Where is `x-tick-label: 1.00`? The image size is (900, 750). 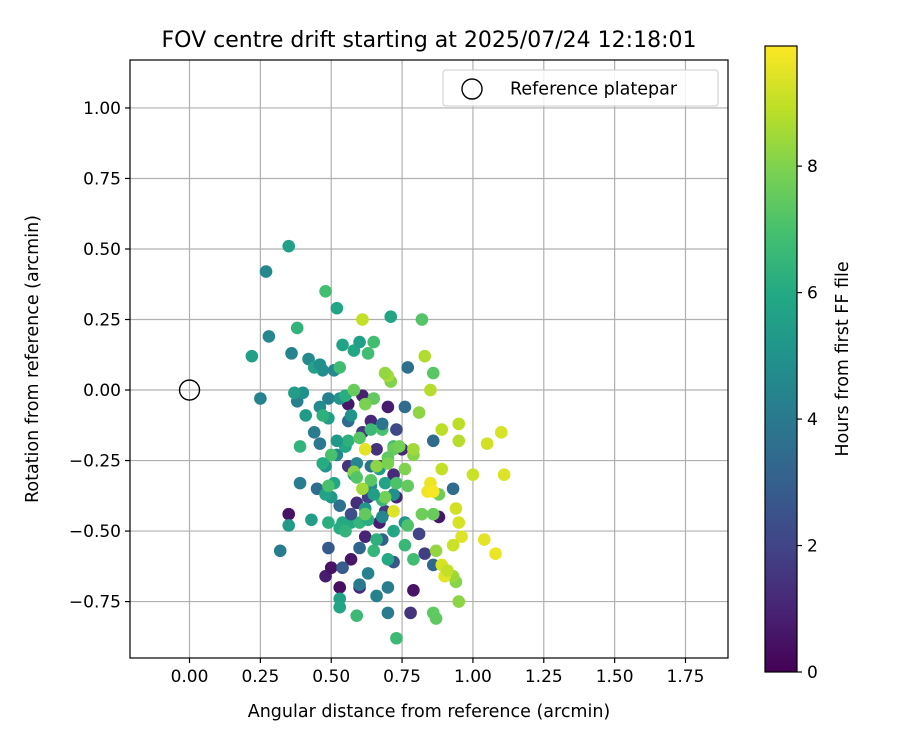 x-tick-label: 1.00 is located at coordinates (473, 677).